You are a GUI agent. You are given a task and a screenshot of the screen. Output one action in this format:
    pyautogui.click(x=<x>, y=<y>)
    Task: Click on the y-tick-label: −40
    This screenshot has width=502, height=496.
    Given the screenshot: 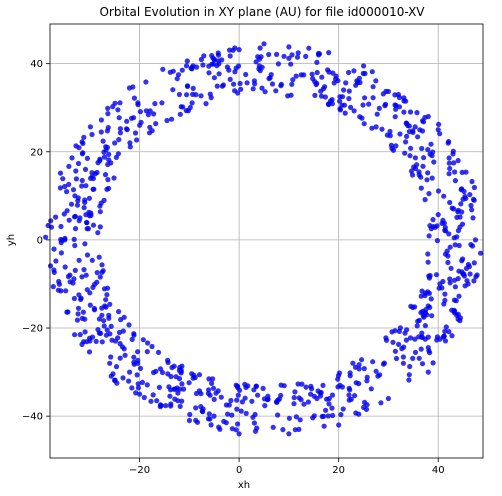 What is the action you would take?
    pyautogui.click(x=32, y=417)
    